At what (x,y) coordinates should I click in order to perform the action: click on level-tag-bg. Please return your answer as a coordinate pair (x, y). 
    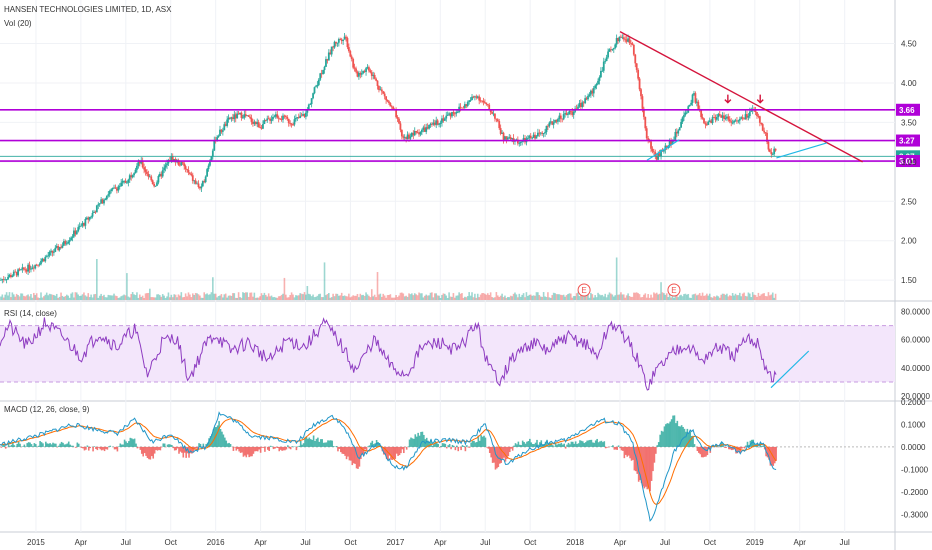
    Looking at the image, I should click on (908, 109).